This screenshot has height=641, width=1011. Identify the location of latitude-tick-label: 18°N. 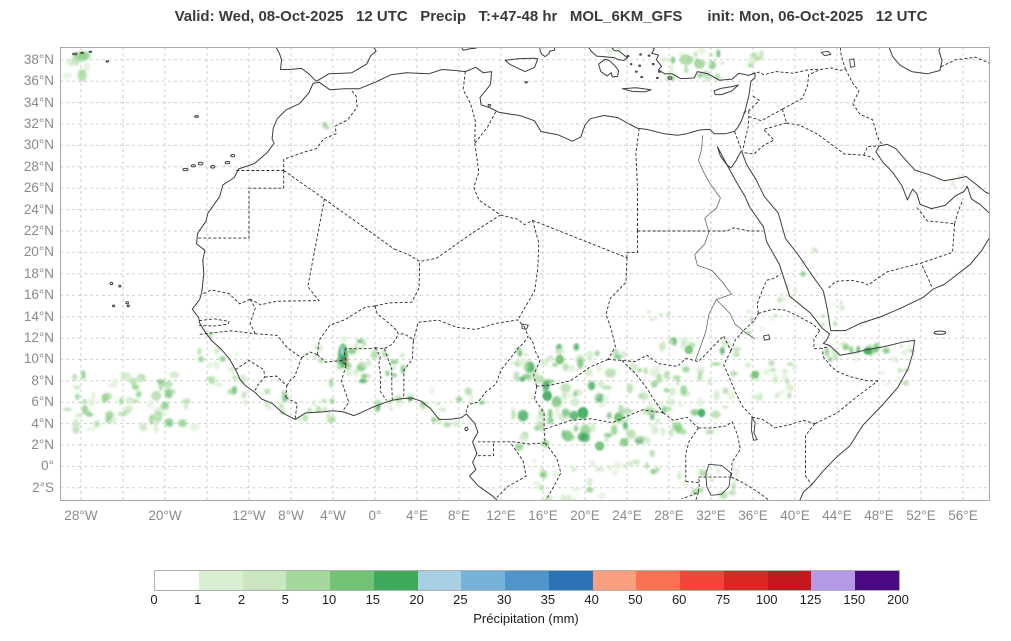
(38, 273).